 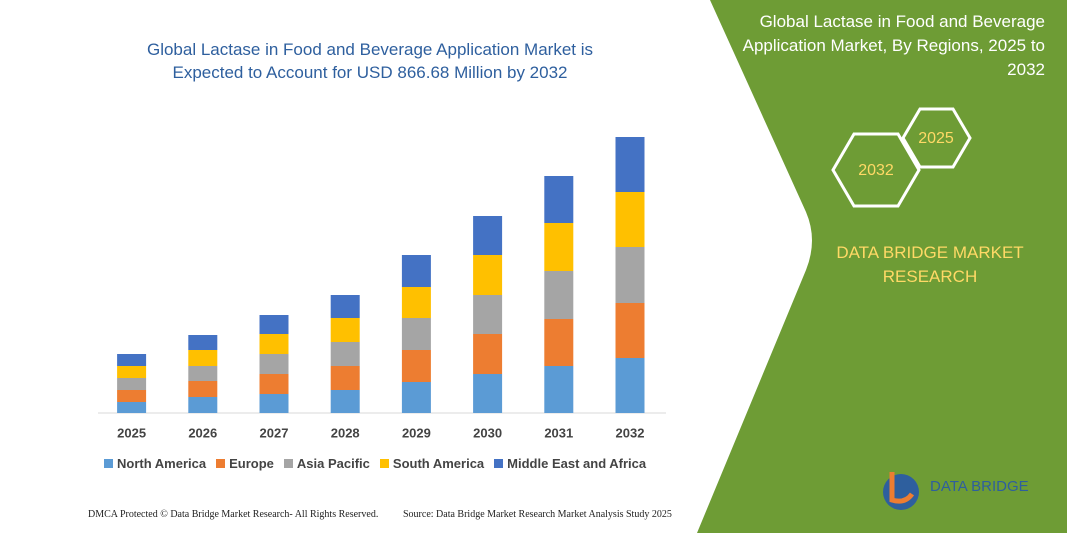 What do you see at coordinates (487, 432) in the screenshot?
I see `x-tick-label: 2030` at bounding box center [487, 432].